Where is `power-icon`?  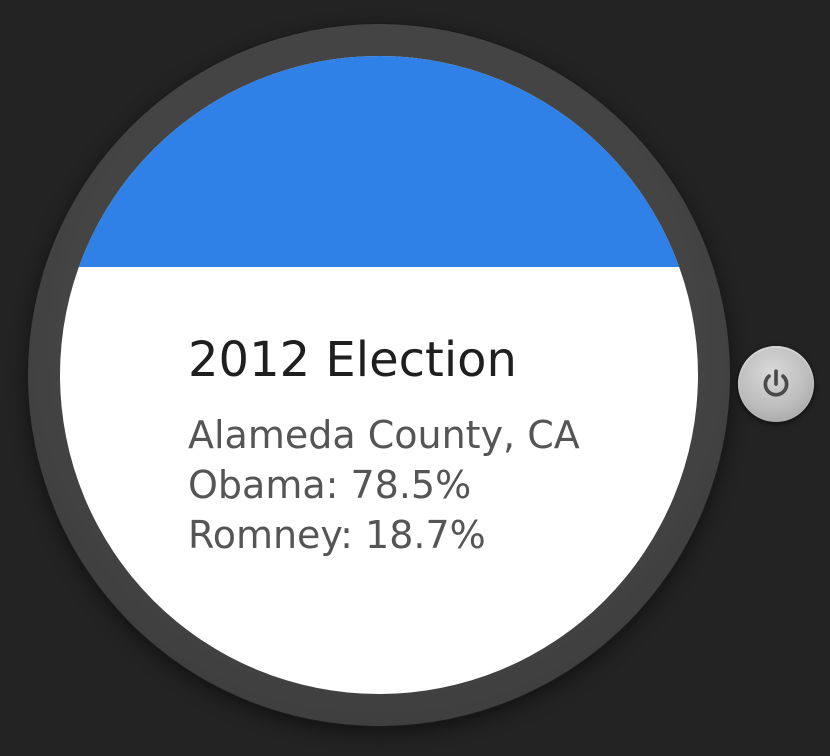 power-icon is located at coordinates (776, 383).